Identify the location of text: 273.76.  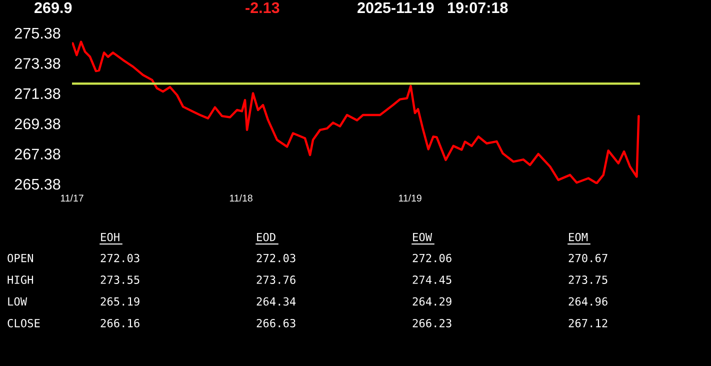
(276, 280).